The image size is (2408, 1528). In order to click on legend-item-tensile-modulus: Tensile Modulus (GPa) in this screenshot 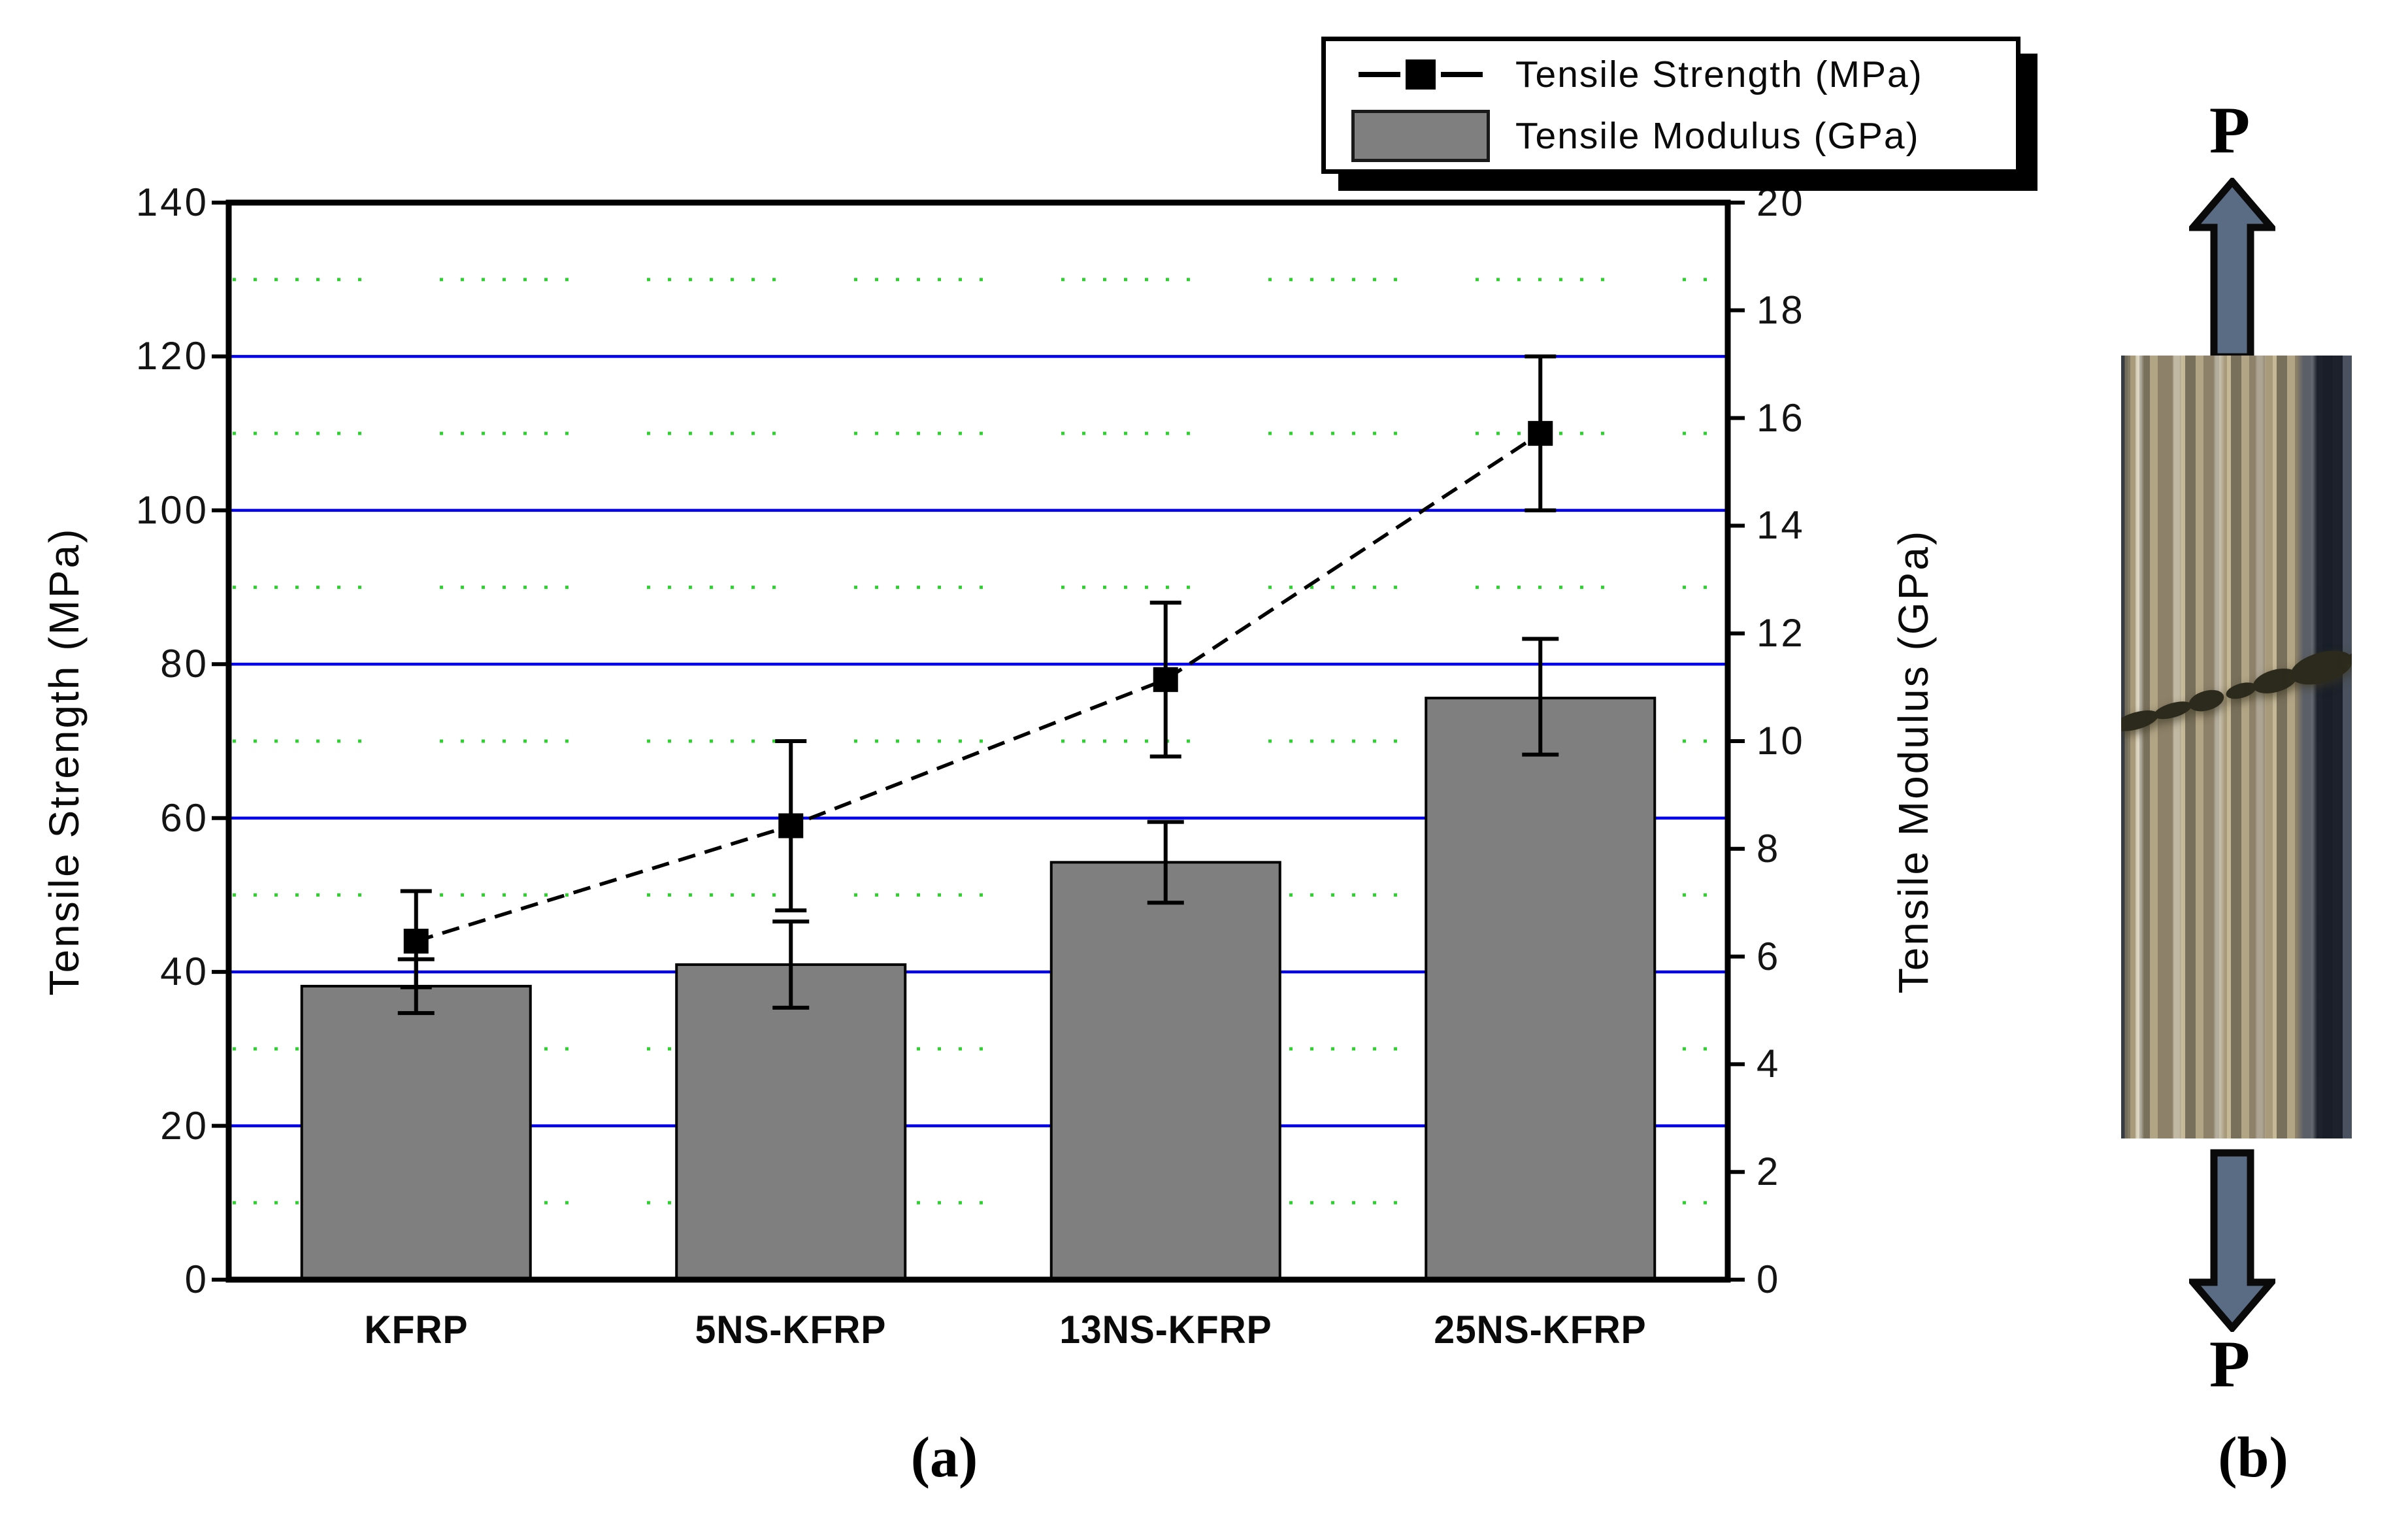, I will do `click(1671, 135)`.